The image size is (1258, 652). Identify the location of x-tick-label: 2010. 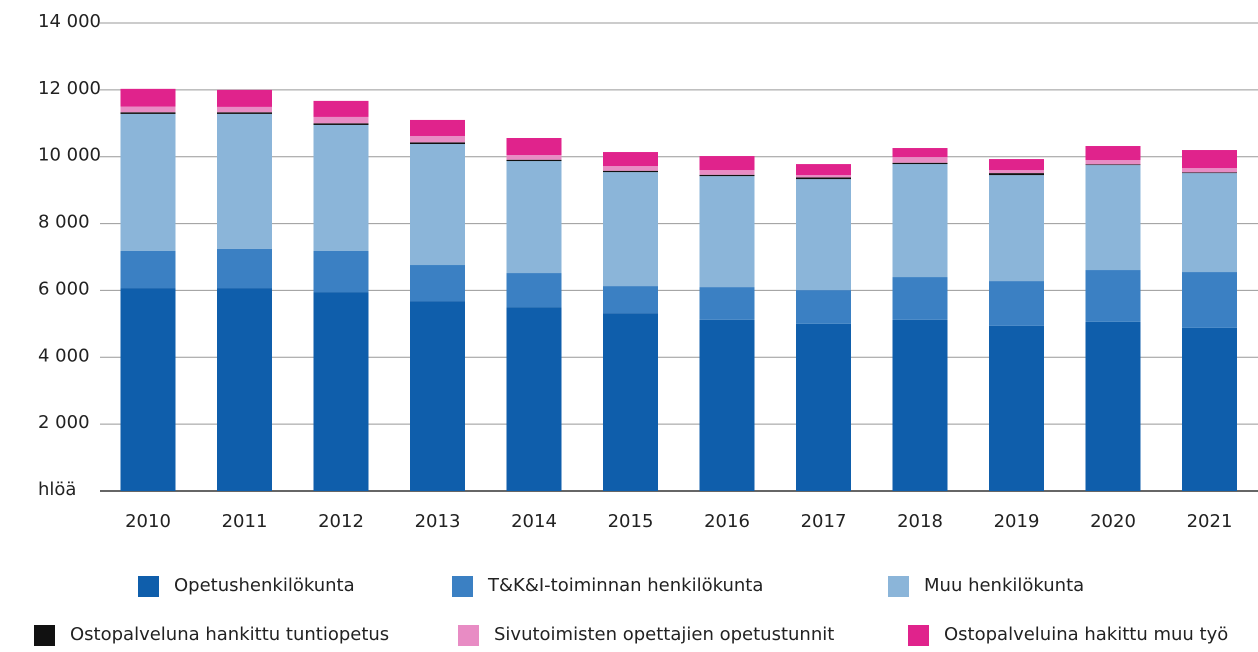
(148, 521).